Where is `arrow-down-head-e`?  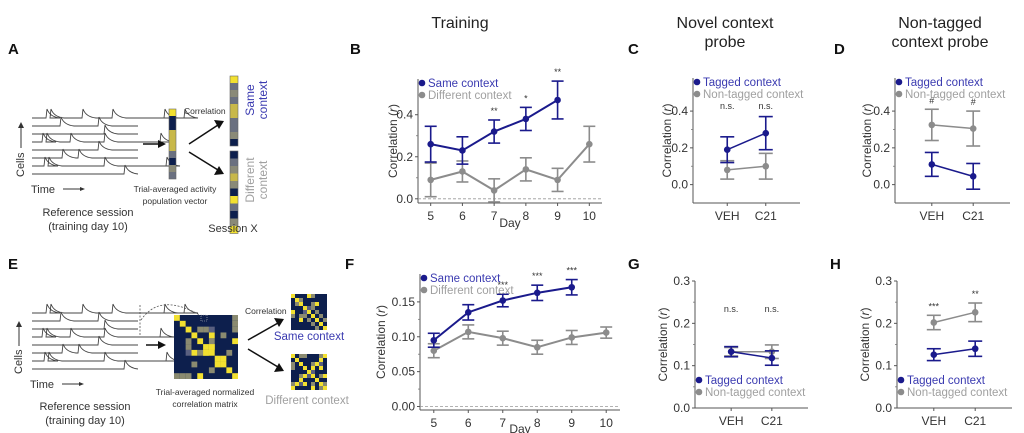
arrow-down-head-e is located at coordinates (279, 367).